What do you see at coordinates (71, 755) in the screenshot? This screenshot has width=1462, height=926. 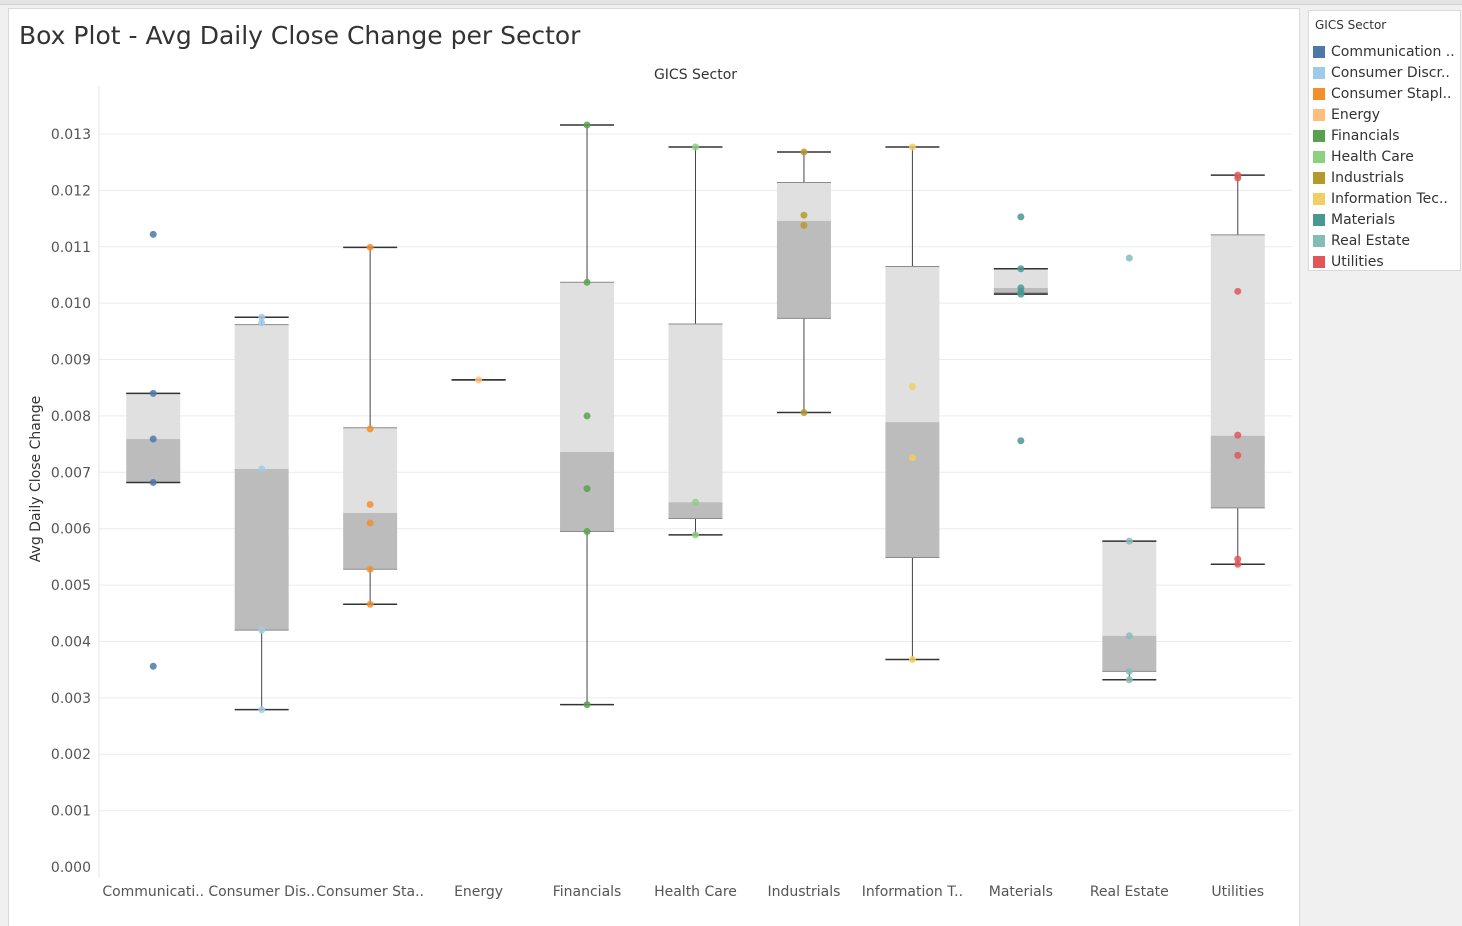 I see `y-tick-label: 0.002` at bounding box center [71, 755].